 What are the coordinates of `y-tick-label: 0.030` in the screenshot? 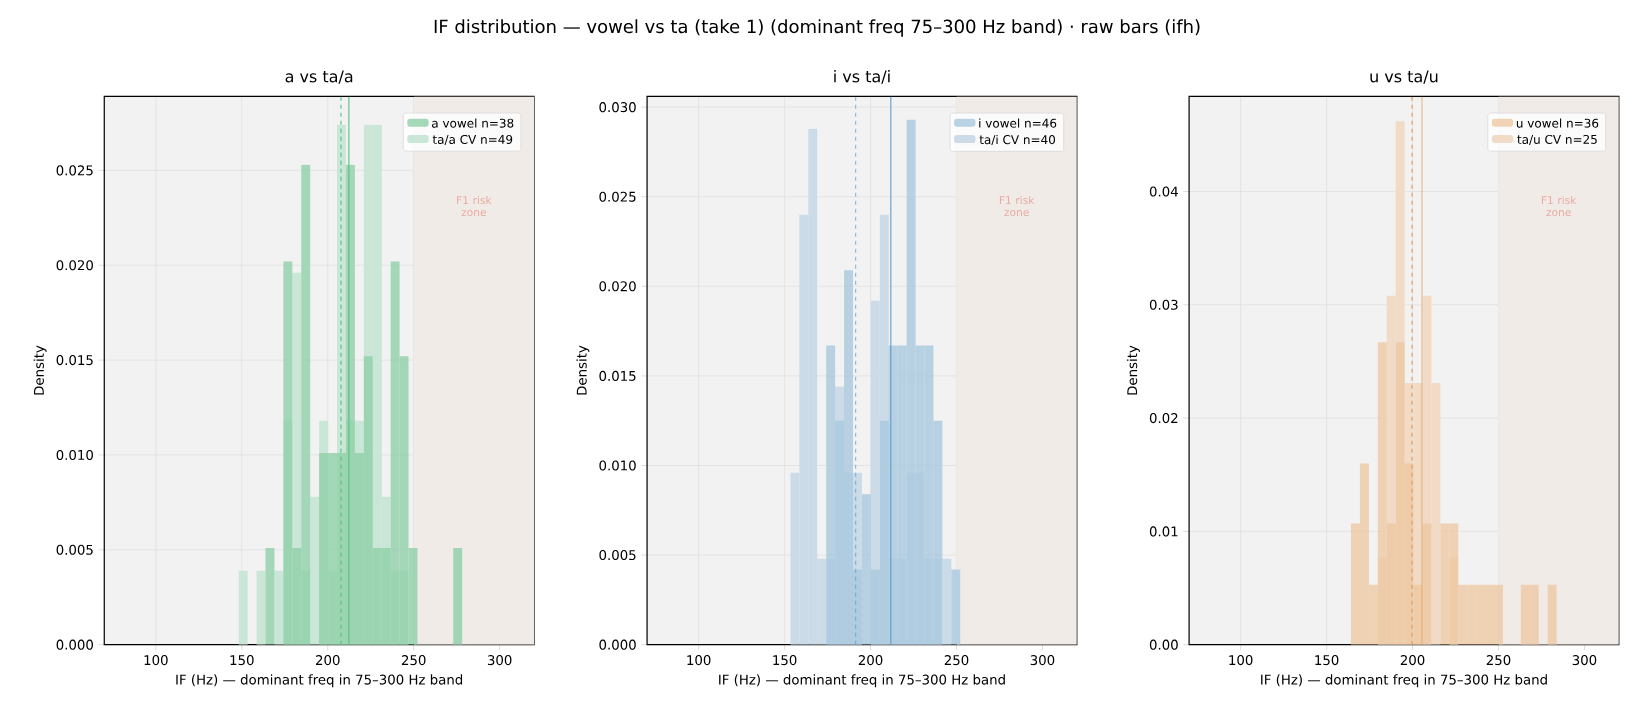 It's located at (617, 107).